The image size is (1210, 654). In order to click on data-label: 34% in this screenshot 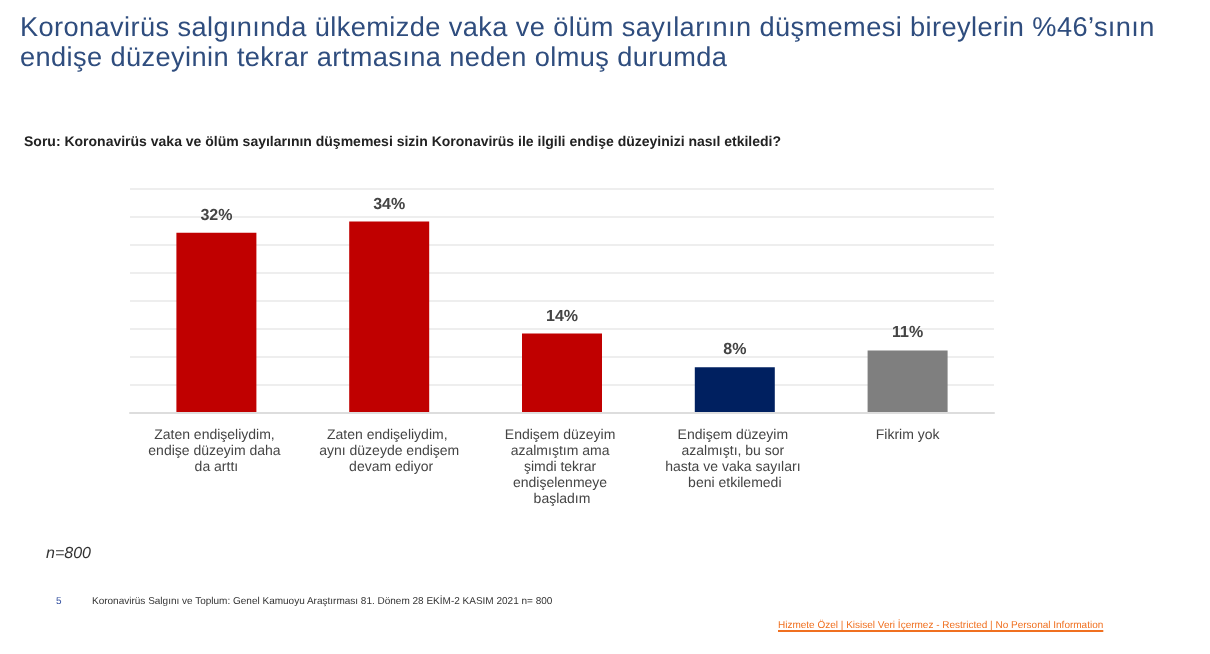, I will do `click(389, 203)`.